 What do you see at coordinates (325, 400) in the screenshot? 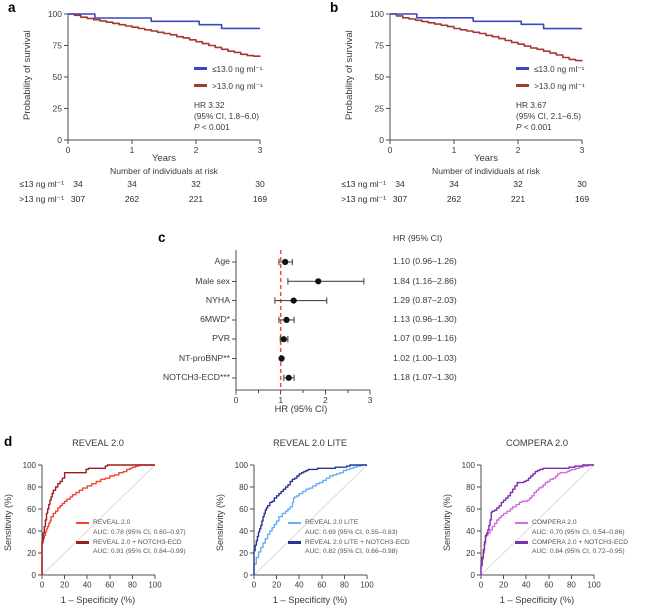
I see `tick-label: 2` at bounding box center [325, 400].